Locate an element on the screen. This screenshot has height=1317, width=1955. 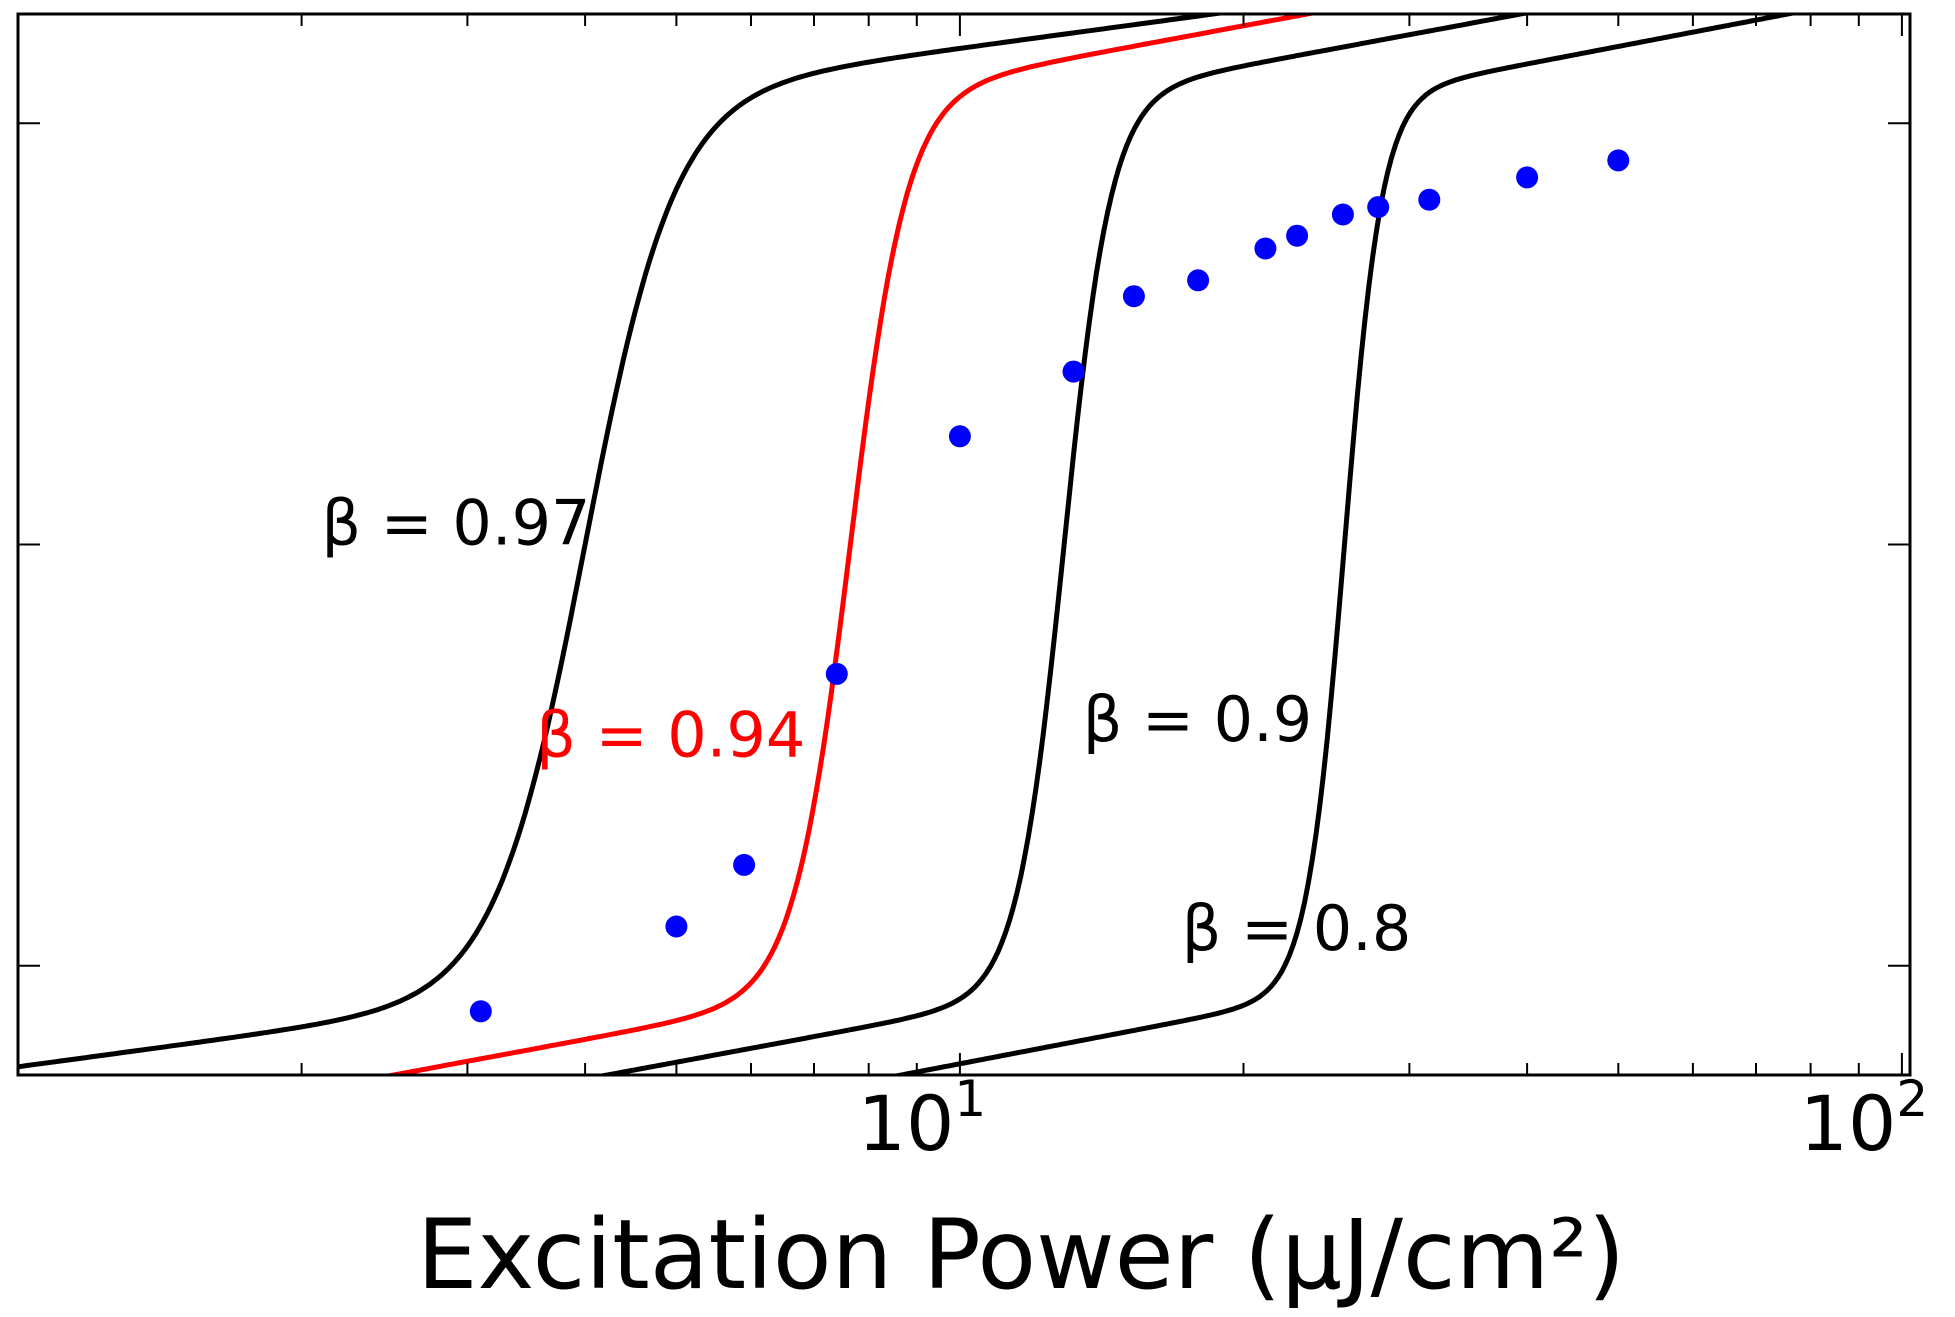
annotation-beta-0-94: β = 0.94 is located at coordinates (670, 735).